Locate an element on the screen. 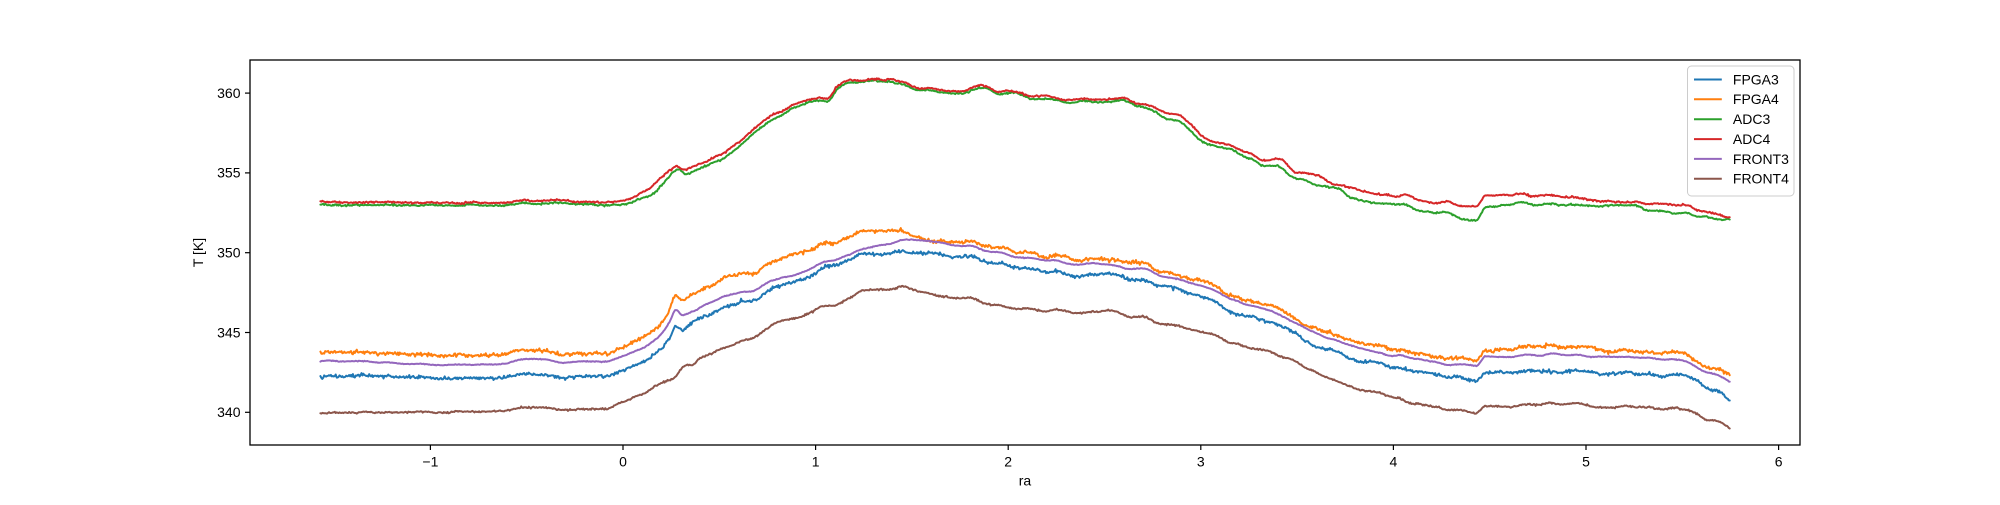 The height and width of the screenshot is (505, 2000). svg-text: 5 is located at coordinates (1586, 462).